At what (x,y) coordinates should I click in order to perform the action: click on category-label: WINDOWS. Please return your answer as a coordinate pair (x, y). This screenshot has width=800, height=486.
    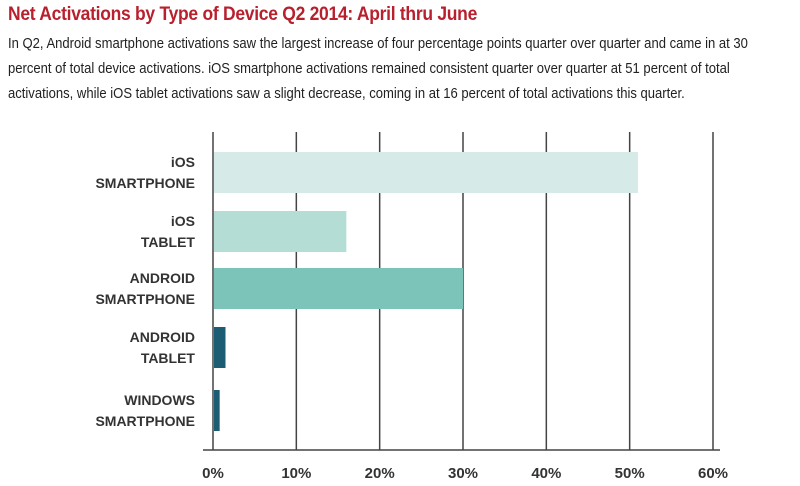
    Looking at the image, I should click on (159, 400).